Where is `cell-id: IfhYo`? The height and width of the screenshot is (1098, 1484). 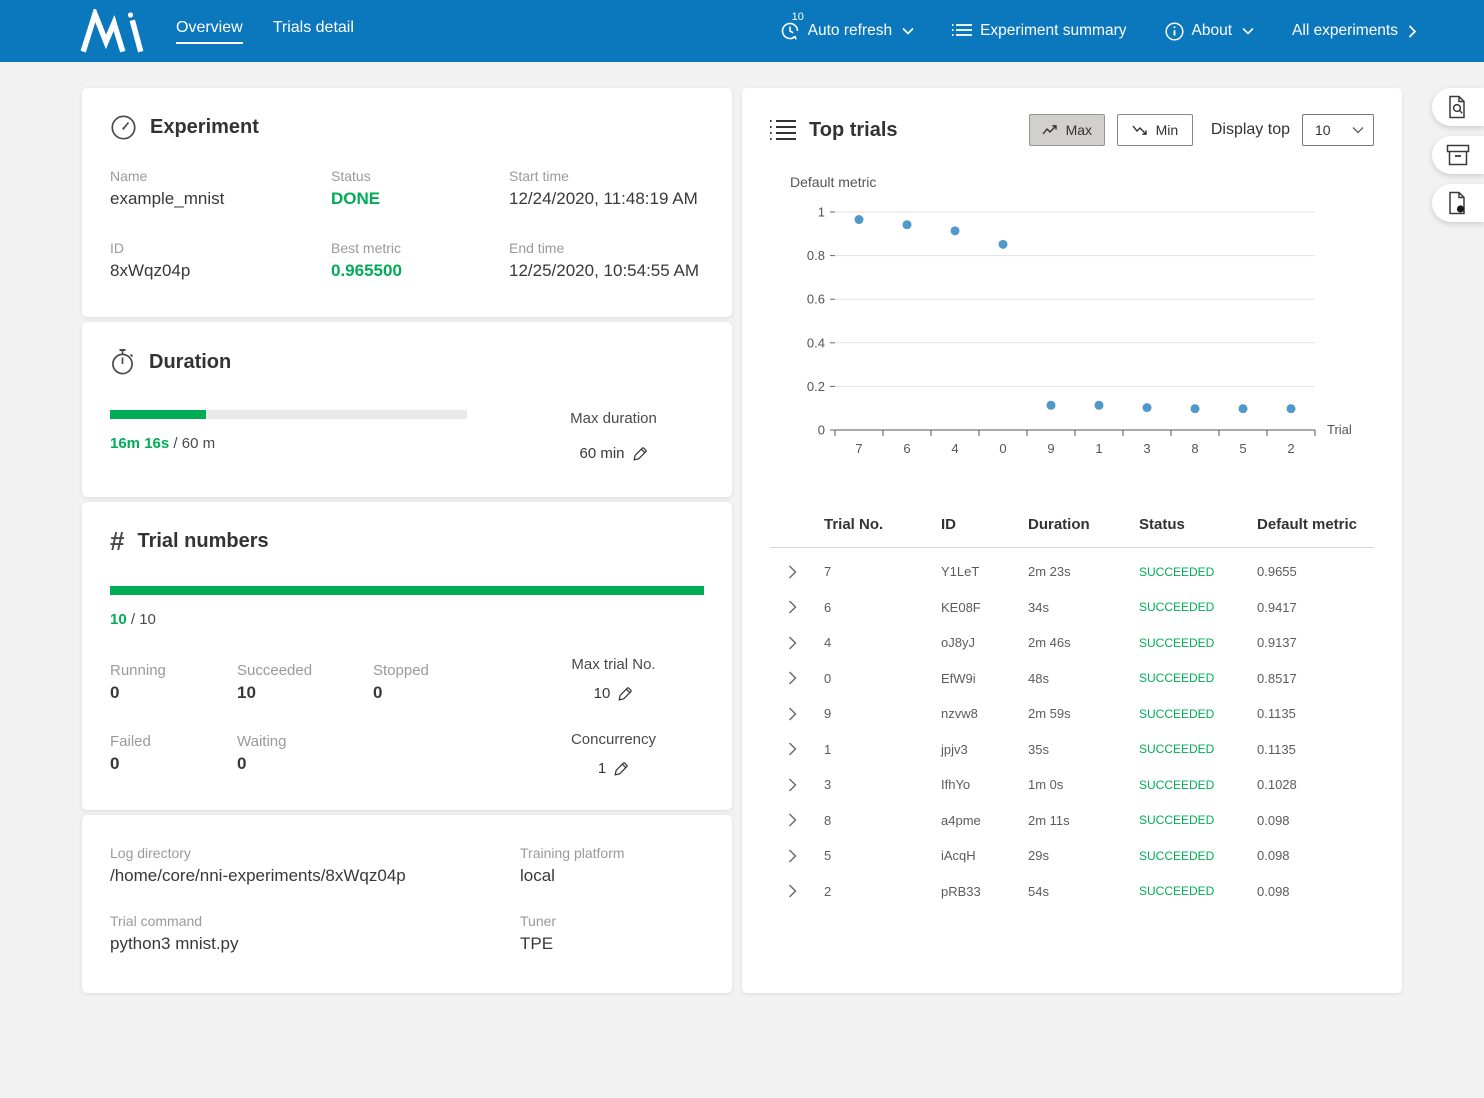
cell-id: IfhYo is located at coordinates (956, 785).